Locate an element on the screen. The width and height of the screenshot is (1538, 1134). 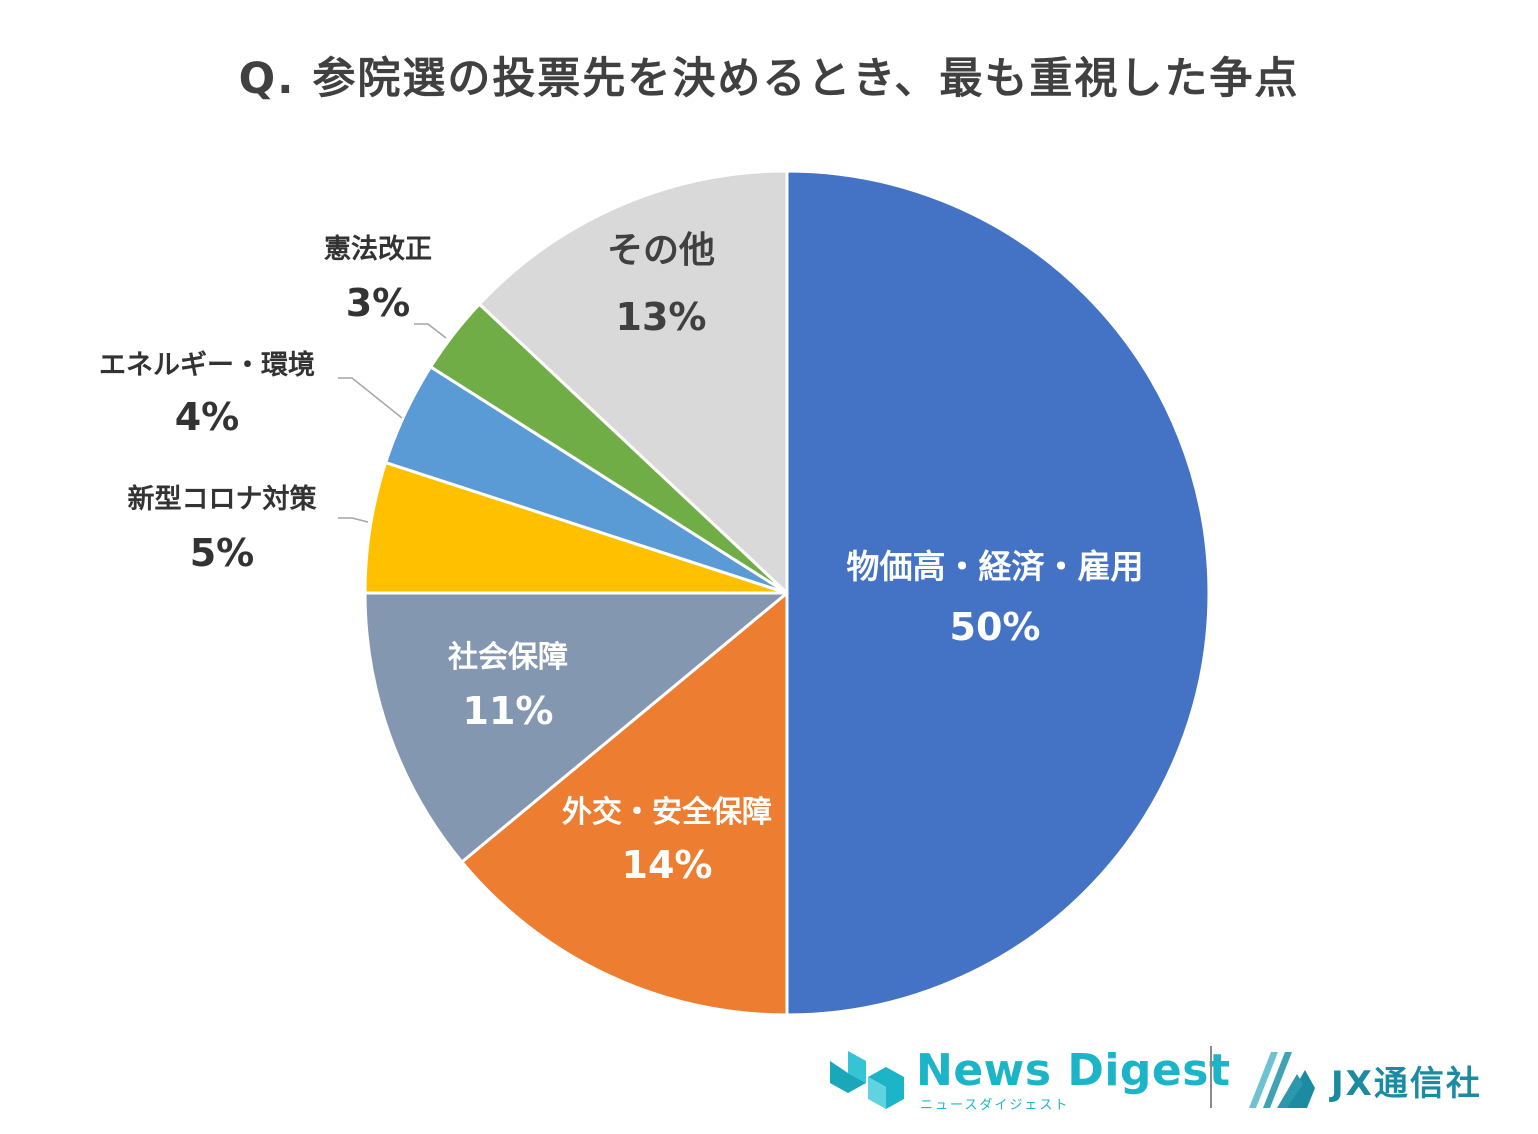
slice-value-label: 14% is located at coordinates (667, 865).